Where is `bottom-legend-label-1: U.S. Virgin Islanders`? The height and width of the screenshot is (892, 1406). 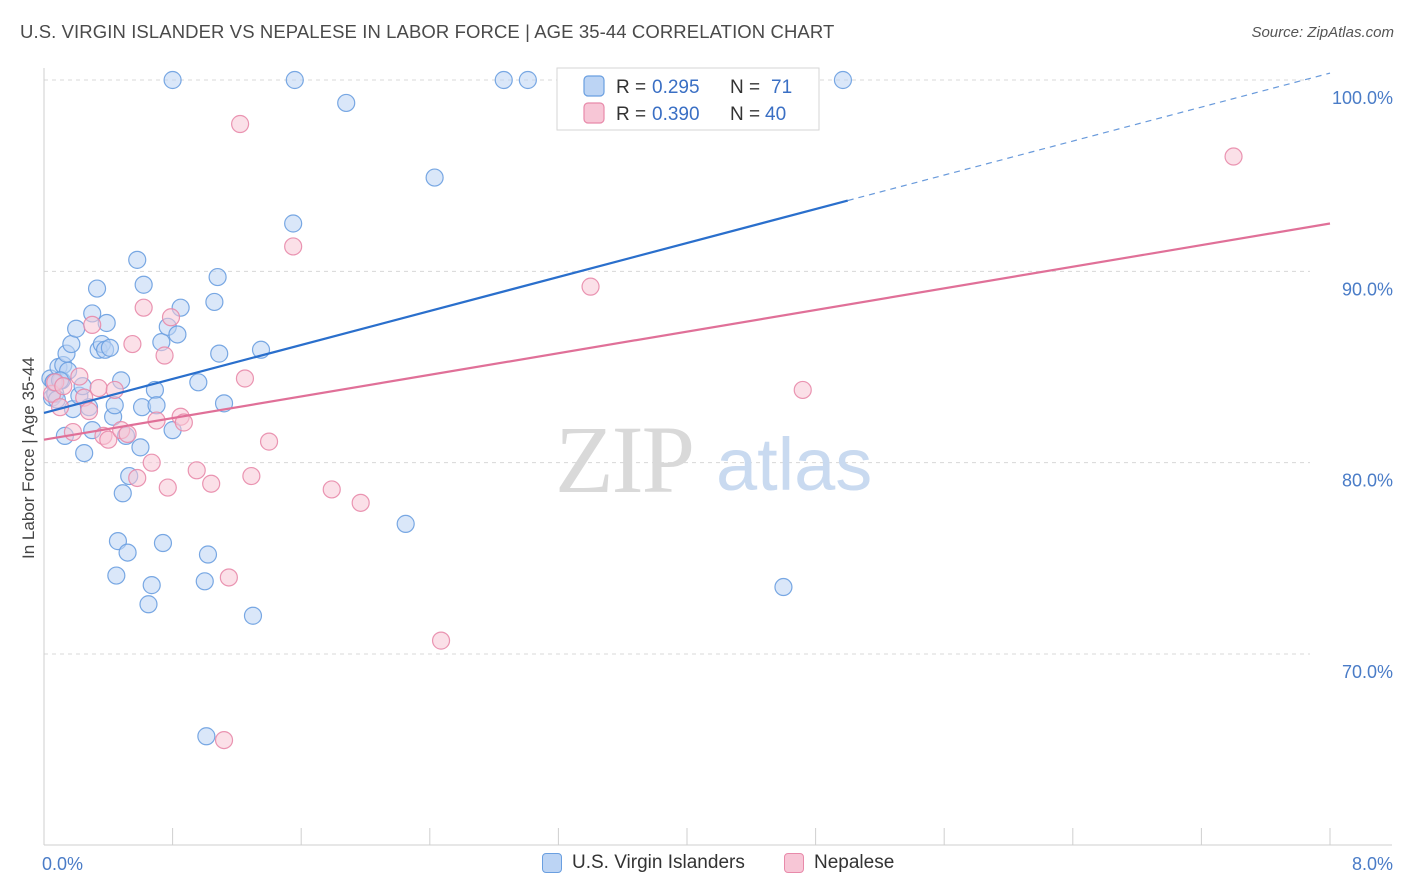
bottom-legend-label-1: U.S. Virgin Islanders is located at coordinates (658, 862).